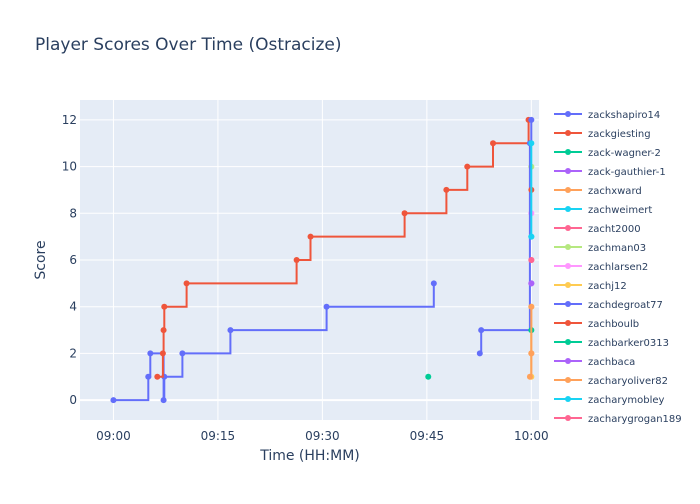  What do you see at coordinates (69, 260) in the screenshot?
I see `y-tick-labels: 0 2 4 6 8 10 12` at bounding box center [69, 260].